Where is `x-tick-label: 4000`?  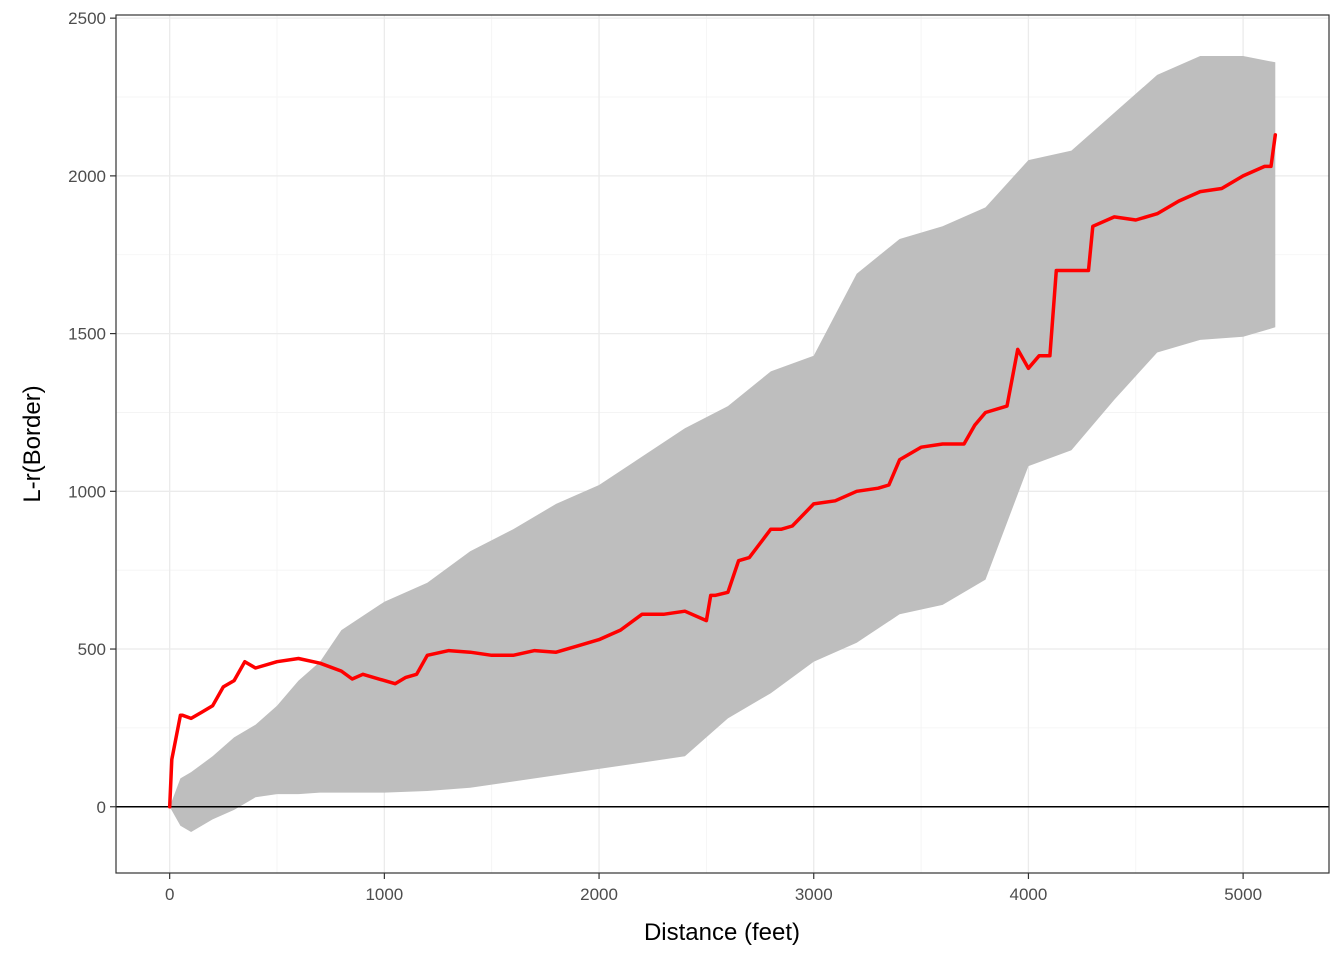
x-tick-label: 4000 is located at coordinates (1029, 894).